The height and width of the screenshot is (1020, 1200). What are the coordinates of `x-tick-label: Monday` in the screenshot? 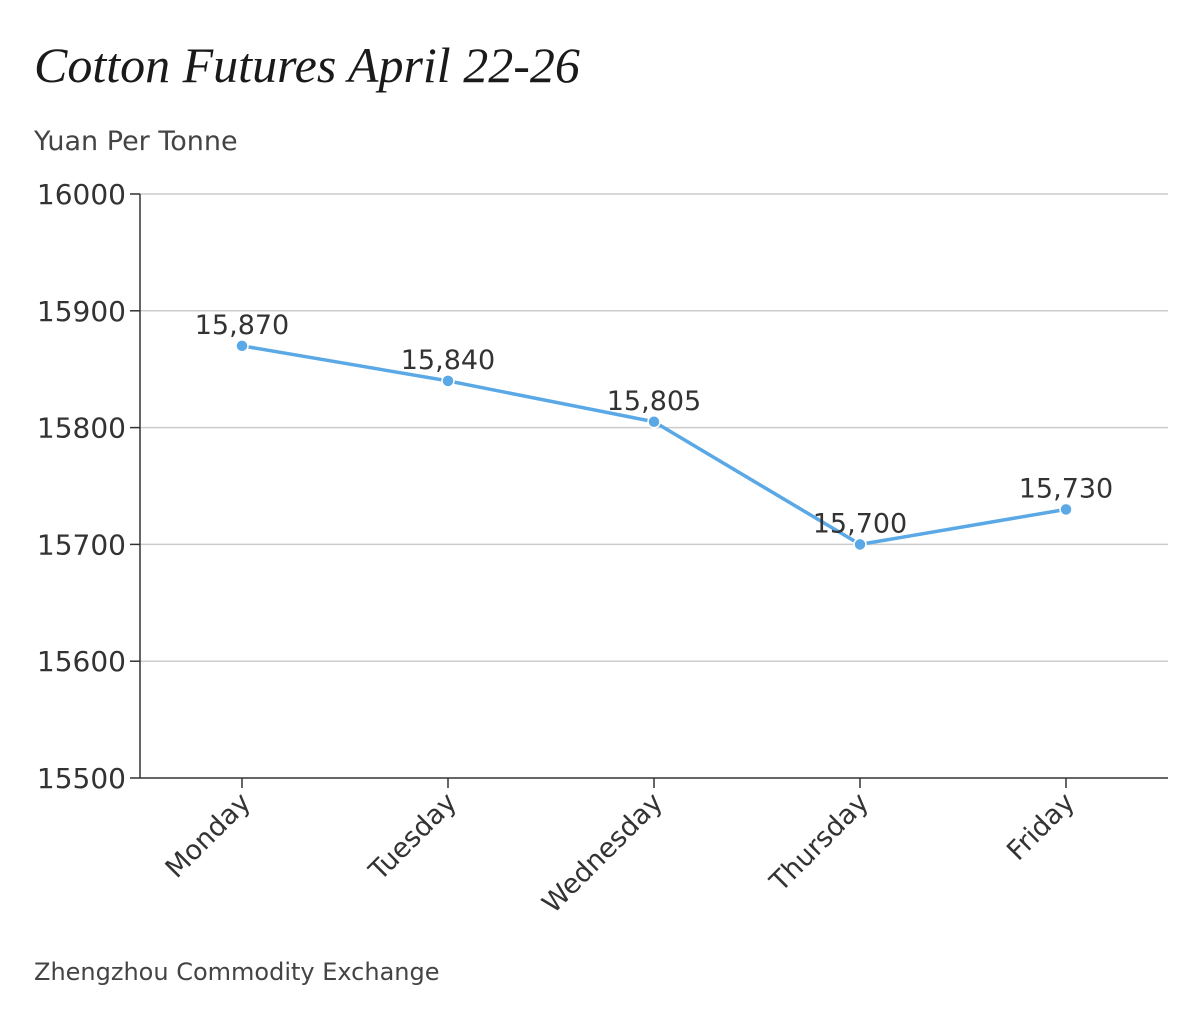 It's located at (208, 835).